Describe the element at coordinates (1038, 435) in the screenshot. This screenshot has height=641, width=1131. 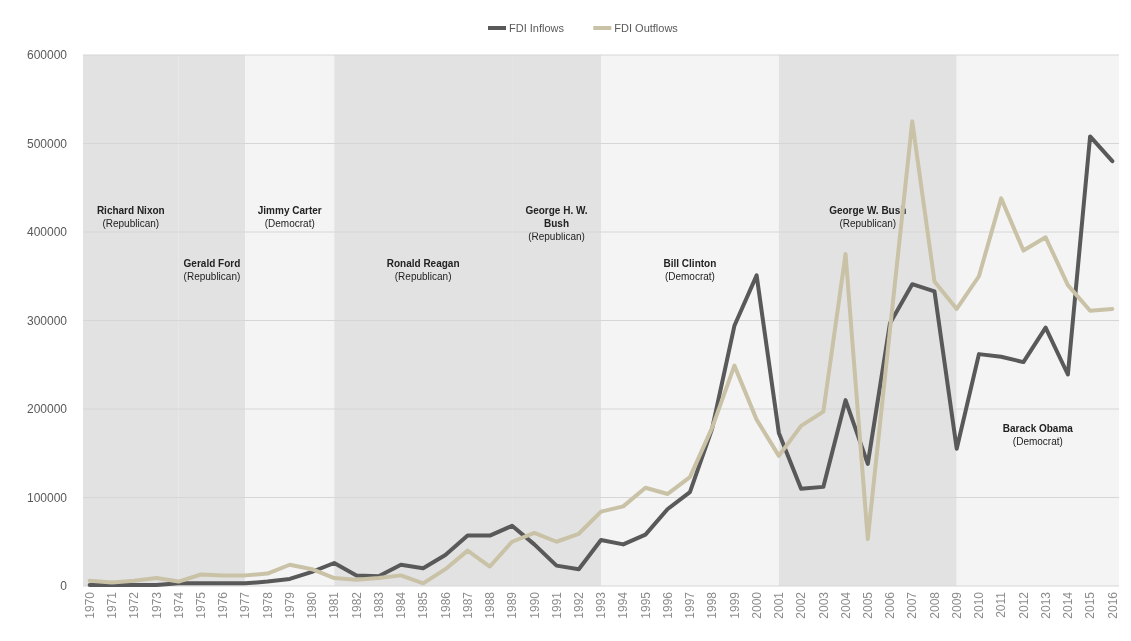
I see `band-label: Barack Obama (Democrat)` at that location.